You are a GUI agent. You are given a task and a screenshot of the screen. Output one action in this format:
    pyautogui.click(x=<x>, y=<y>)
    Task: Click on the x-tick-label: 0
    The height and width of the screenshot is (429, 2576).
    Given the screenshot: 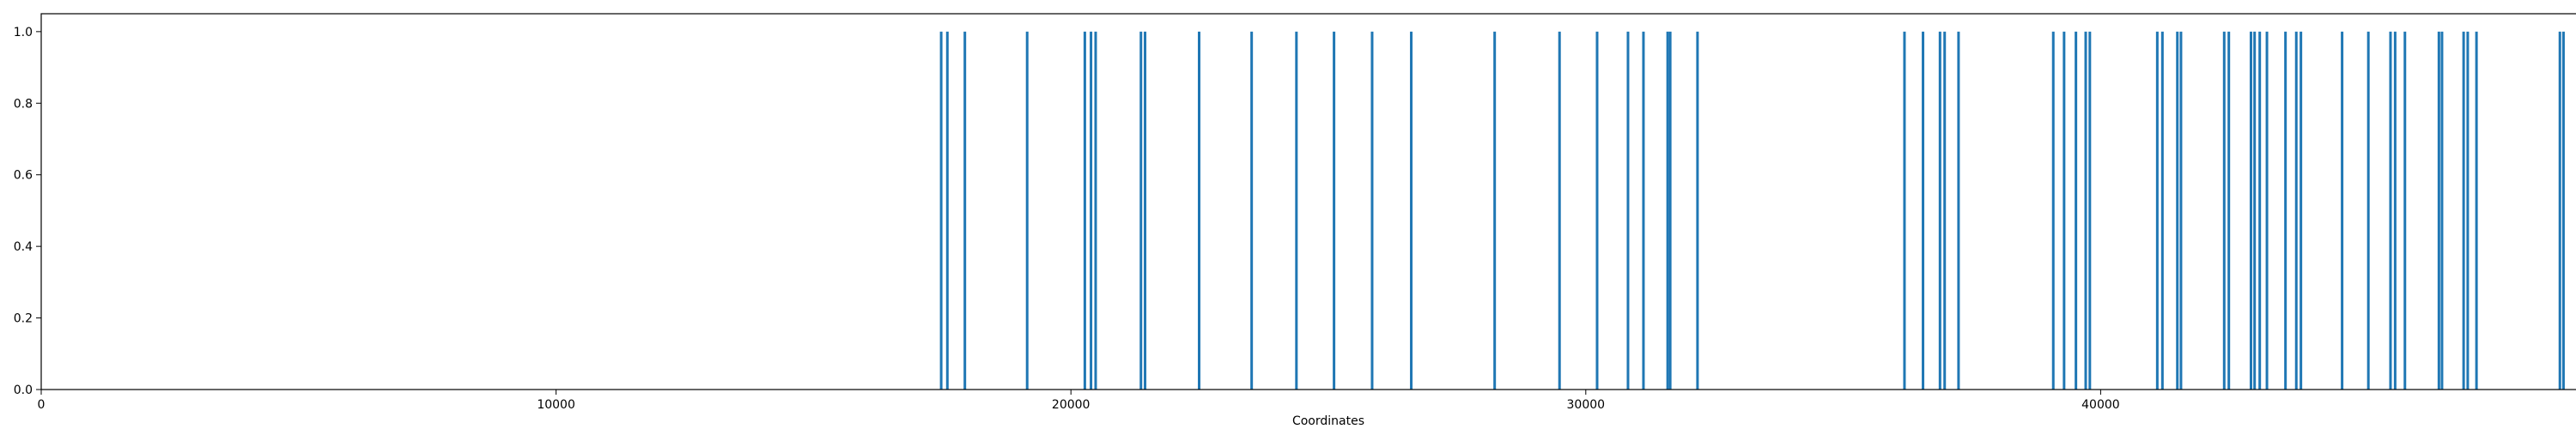 What is the action you would take?
    pyautogui.click(x=42, y=405)
    